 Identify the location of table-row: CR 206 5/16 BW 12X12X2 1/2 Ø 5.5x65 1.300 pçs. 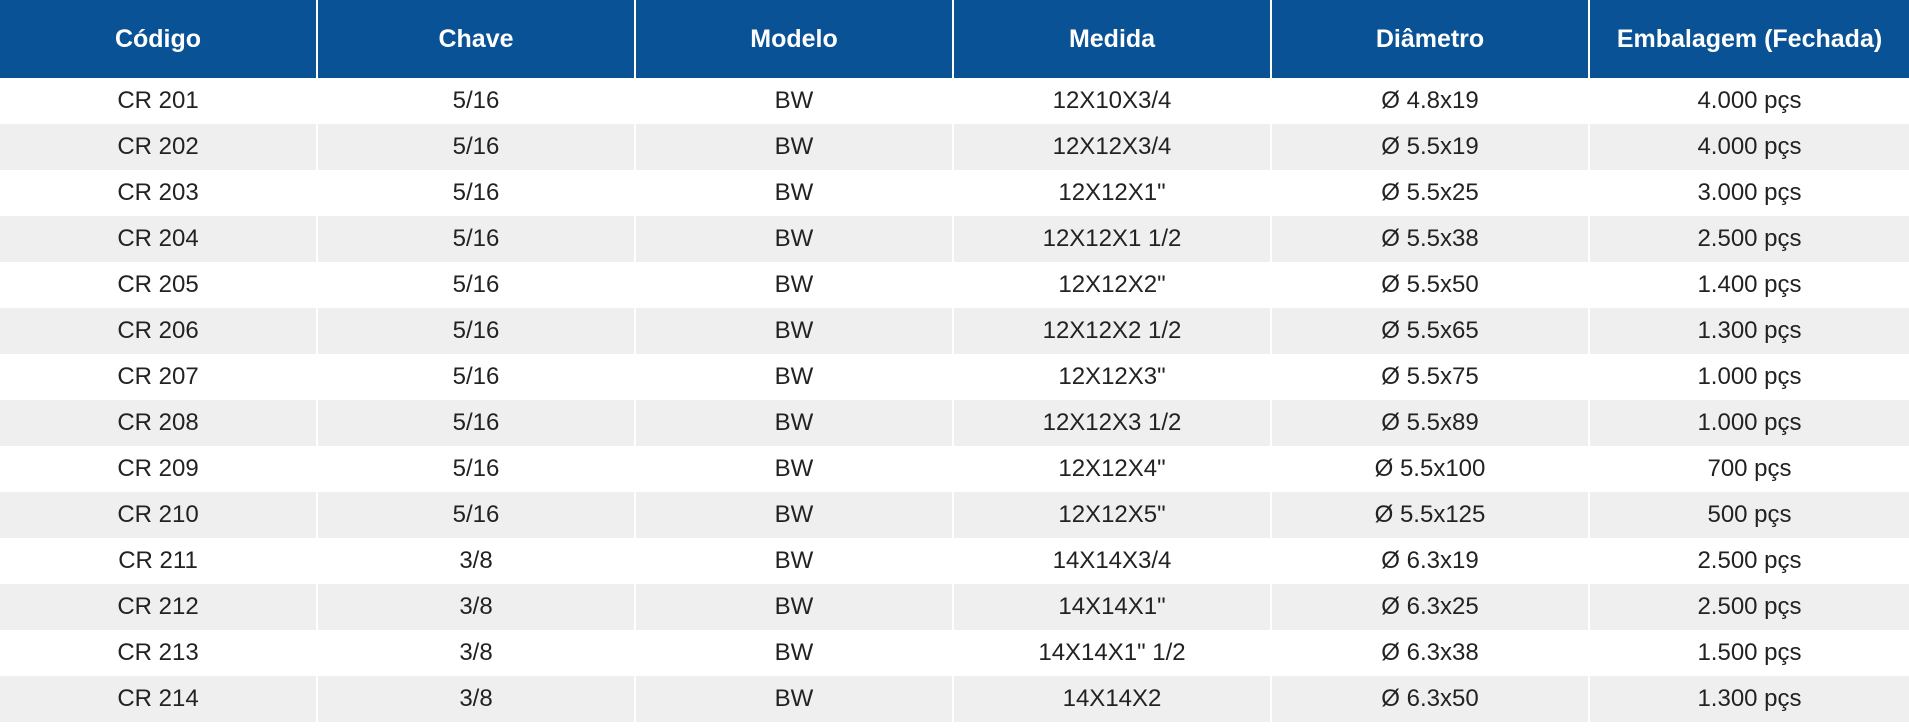
(954, 331).